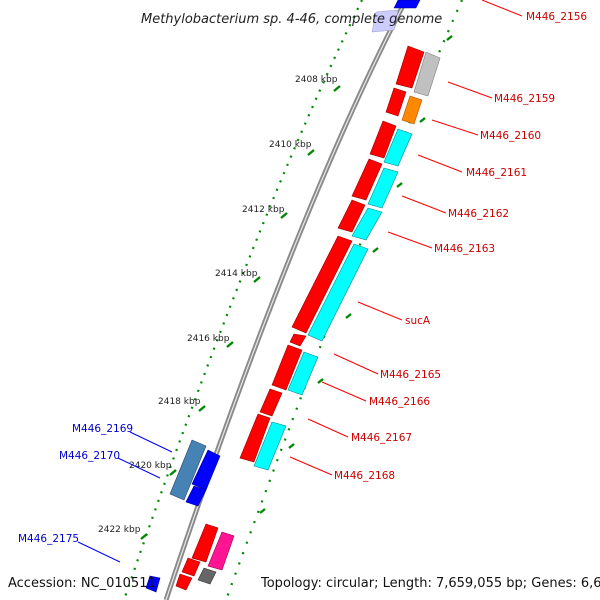 The height and width of the screenshot is (600, 600). I want to click on gene-block-2169-steelblue, so click(188, 470).